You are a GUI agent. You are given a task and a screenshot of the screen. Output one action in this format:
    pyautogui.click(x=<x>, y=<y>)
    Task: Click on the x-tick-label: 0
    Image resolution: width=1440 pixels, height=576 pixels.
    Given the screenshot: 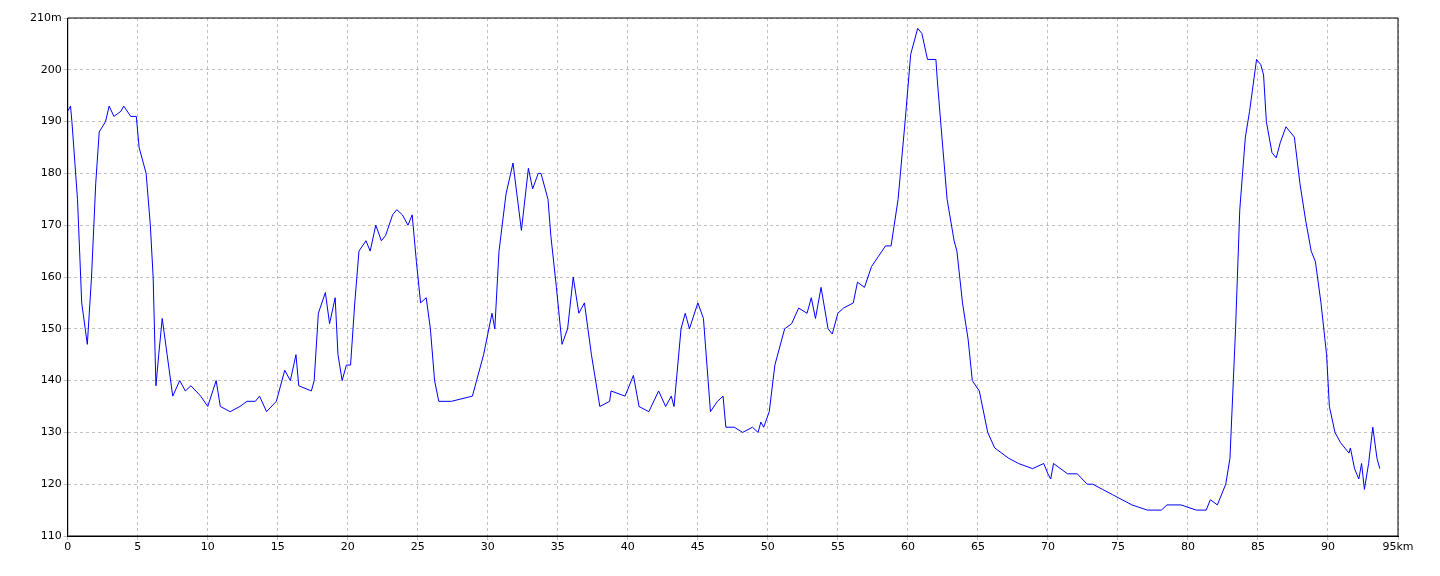 What is the action you would take?
    pyautogui.click(x=68, y=547)
    